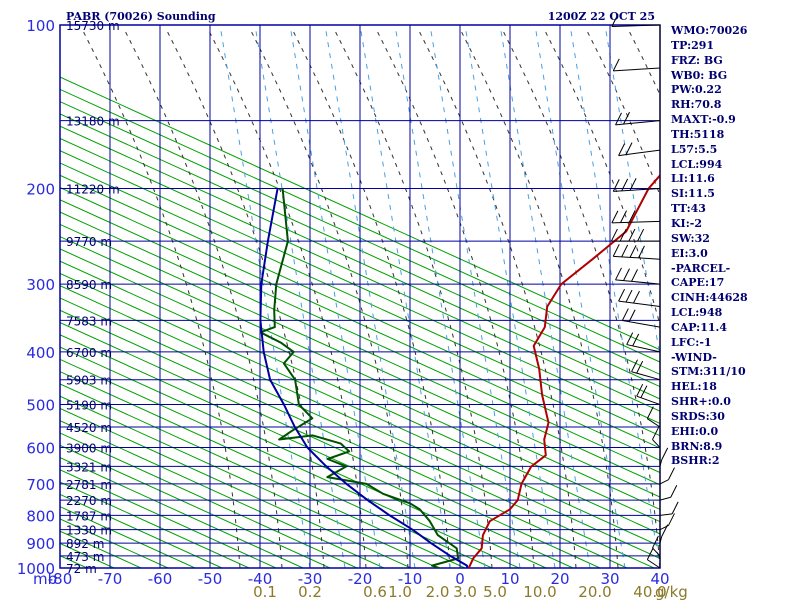 Image resolution: width=800 pixels, height=600 pixels. What do you see at coordinates (410, 579) in the screenshot?
I see `temperature-tick-label: -10` at bounding box center [410, 579].